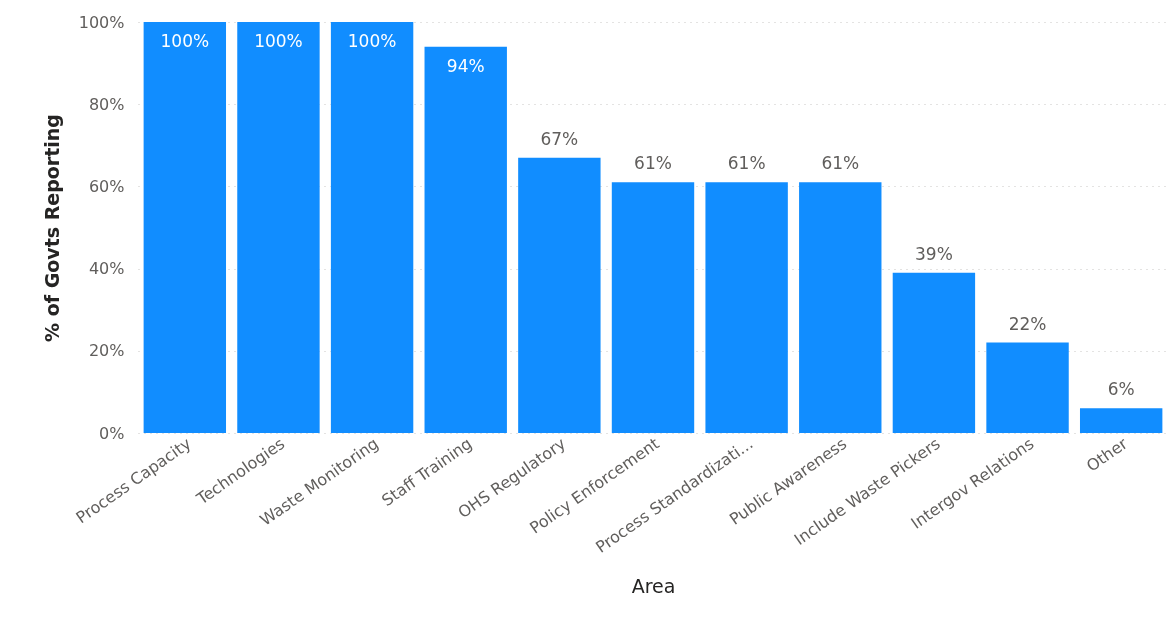 The image size is (1173, 644). What do you see at coordinates (1027, 323) in the screenshot?
I see `data-label: 22%` at bounding box center [1027, 323].